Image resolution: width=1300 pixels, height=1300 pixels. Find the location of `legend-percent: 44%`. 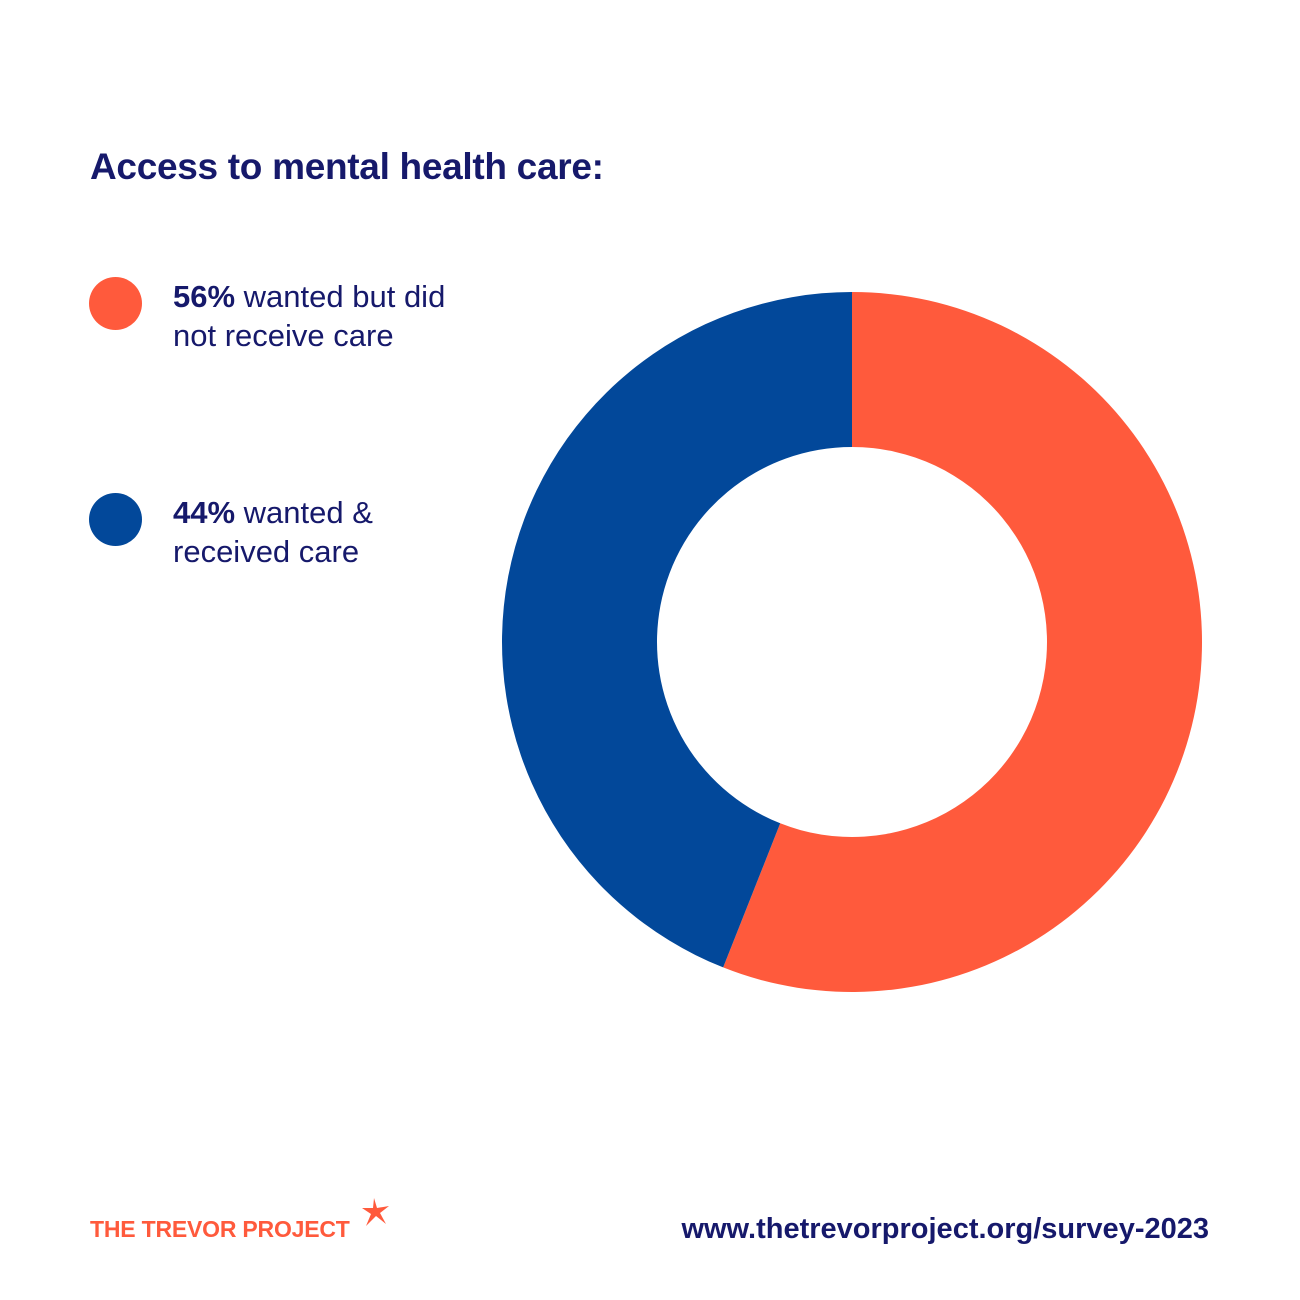

legend-percent: 44% is located at coordinates (204, 512).